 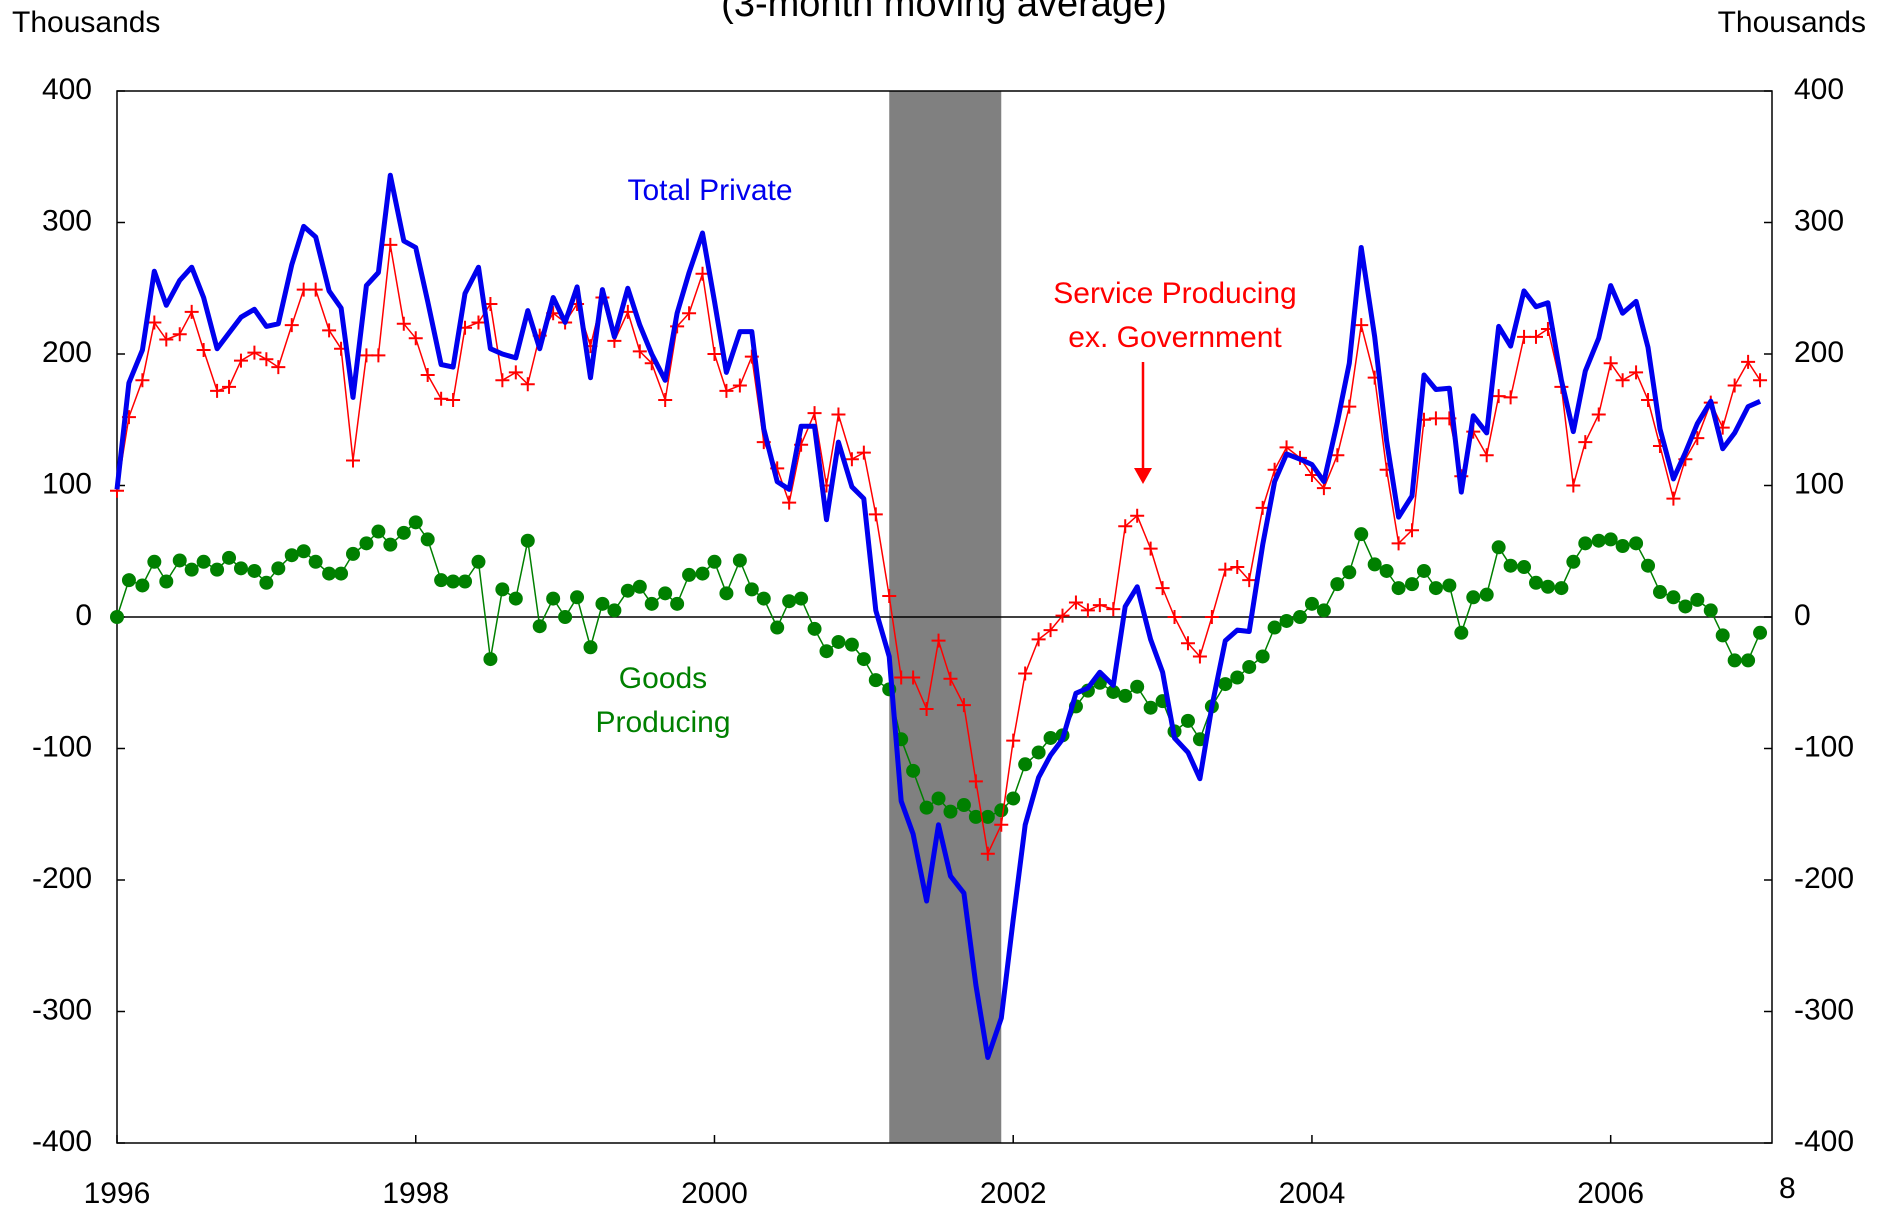 What do you see at coordinates (709, 190) in the screenshot?
I see `annotation: Total Private` at bounding box center [709, 190].